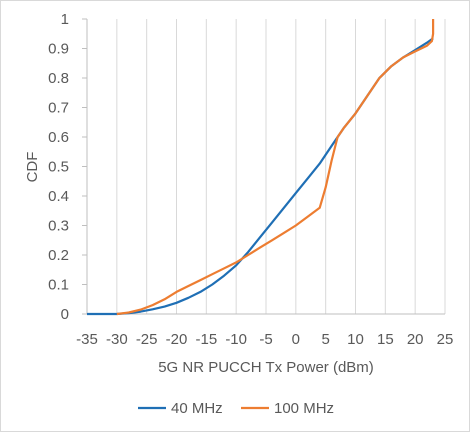  What do you see at coordinates (266, 367) in the screenshot?
I see `x-axis-title: 5G NR PUCCH Tx Power (dBm)` at bounding box center [266, 367].